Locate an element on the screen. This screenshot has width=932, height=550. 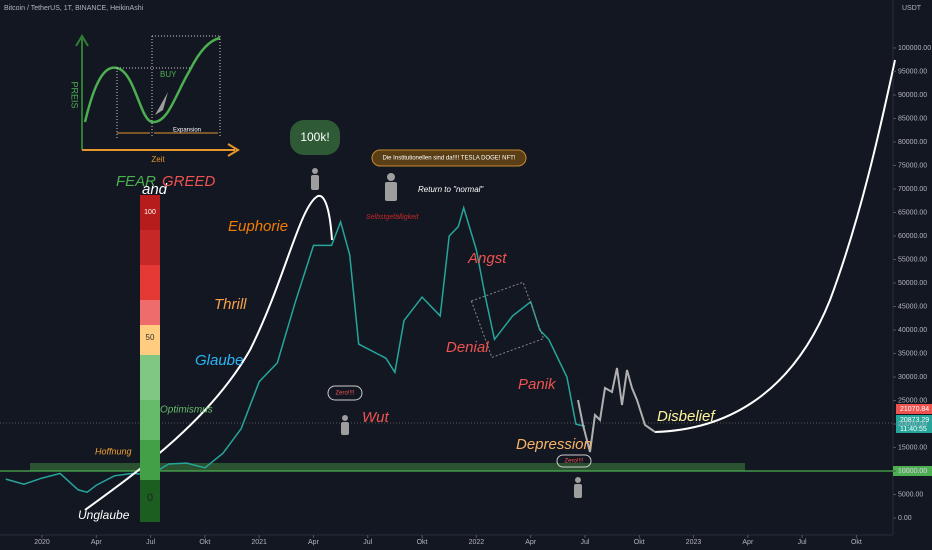
y-tick-label: 65000.00 is located at coordinates (912, 212).